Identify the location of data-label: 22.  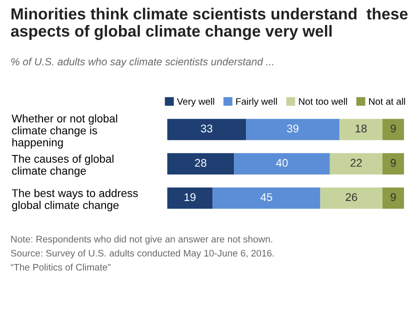
(356, 162).